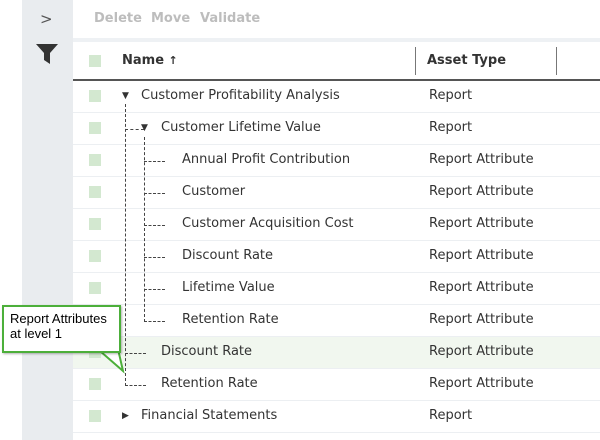 This screenshot has width=600, height=440. What do you see at coordinates (268, 223) in the screenshot?
I see `asset-name: Customer Acquisition Cost` at bounding box center [268, 223].